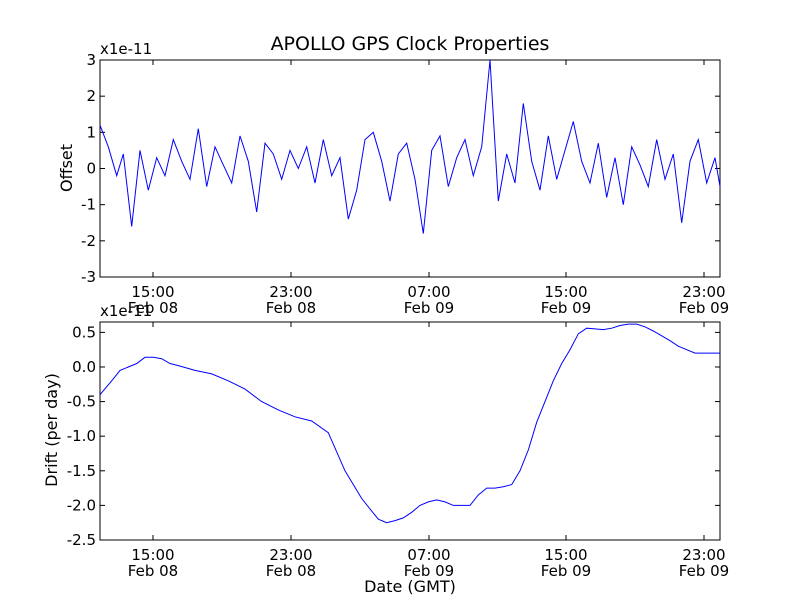 This screenshot has height=600, width=800. I want to click on offset-y-axis-label: Offset, so click(66, 168).